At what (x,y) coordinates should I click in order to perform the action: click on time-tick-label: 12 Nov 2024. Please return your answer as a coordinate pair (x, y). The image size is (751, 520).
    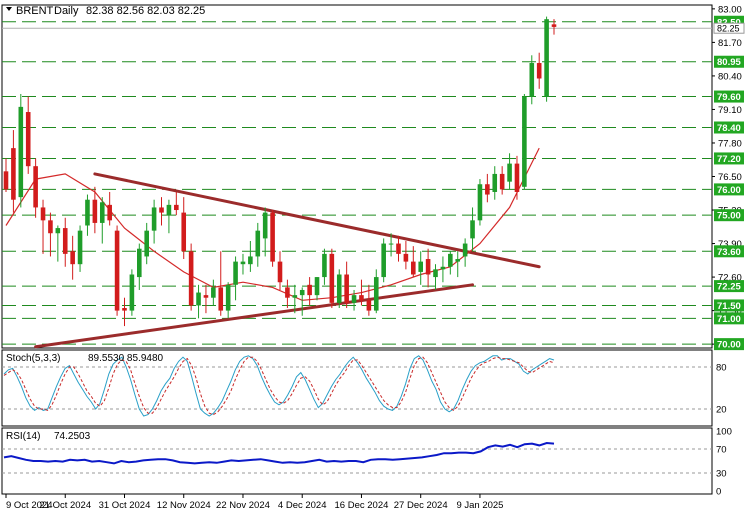
    Looking at the image, I should click on (184, 505).